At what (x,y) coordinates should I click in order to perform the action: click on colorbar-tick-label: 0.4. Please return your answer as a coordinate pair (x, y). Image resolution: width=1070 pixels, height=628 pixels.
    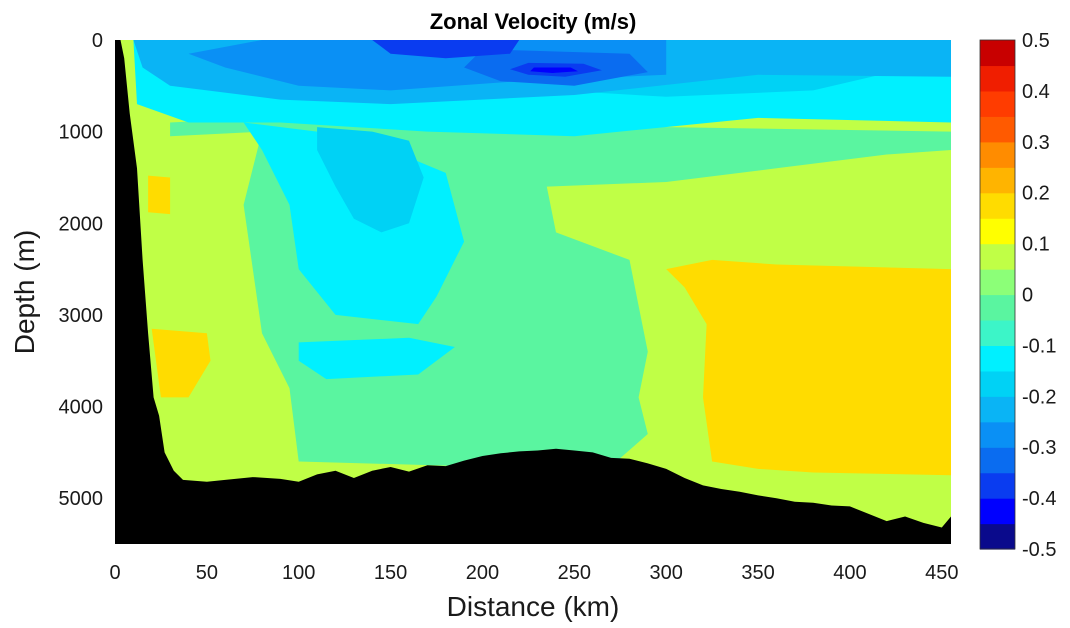
    Looking at the image, I should click on (1036, 92).